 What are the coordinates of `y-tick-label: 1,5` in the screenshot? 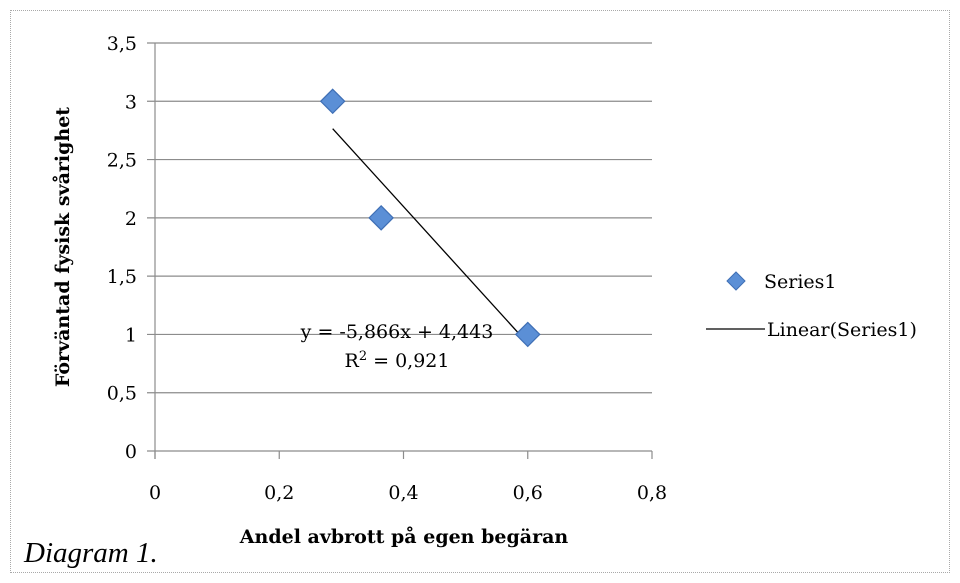 It's located at (122, 277).